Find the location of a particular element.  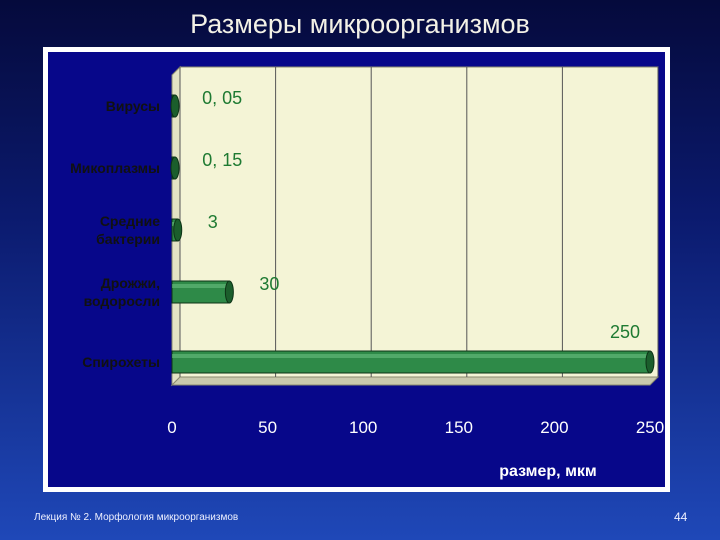

category-label-3-1: водоросли is located at coordinates (122, 301).